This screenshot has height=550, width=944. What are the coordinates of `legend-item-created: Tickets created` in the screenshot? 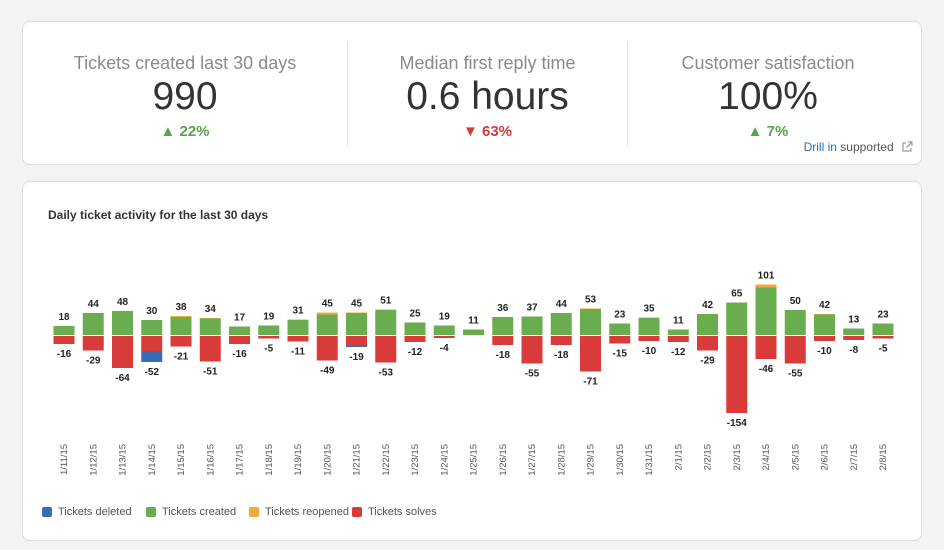 It's located at (191, 512).